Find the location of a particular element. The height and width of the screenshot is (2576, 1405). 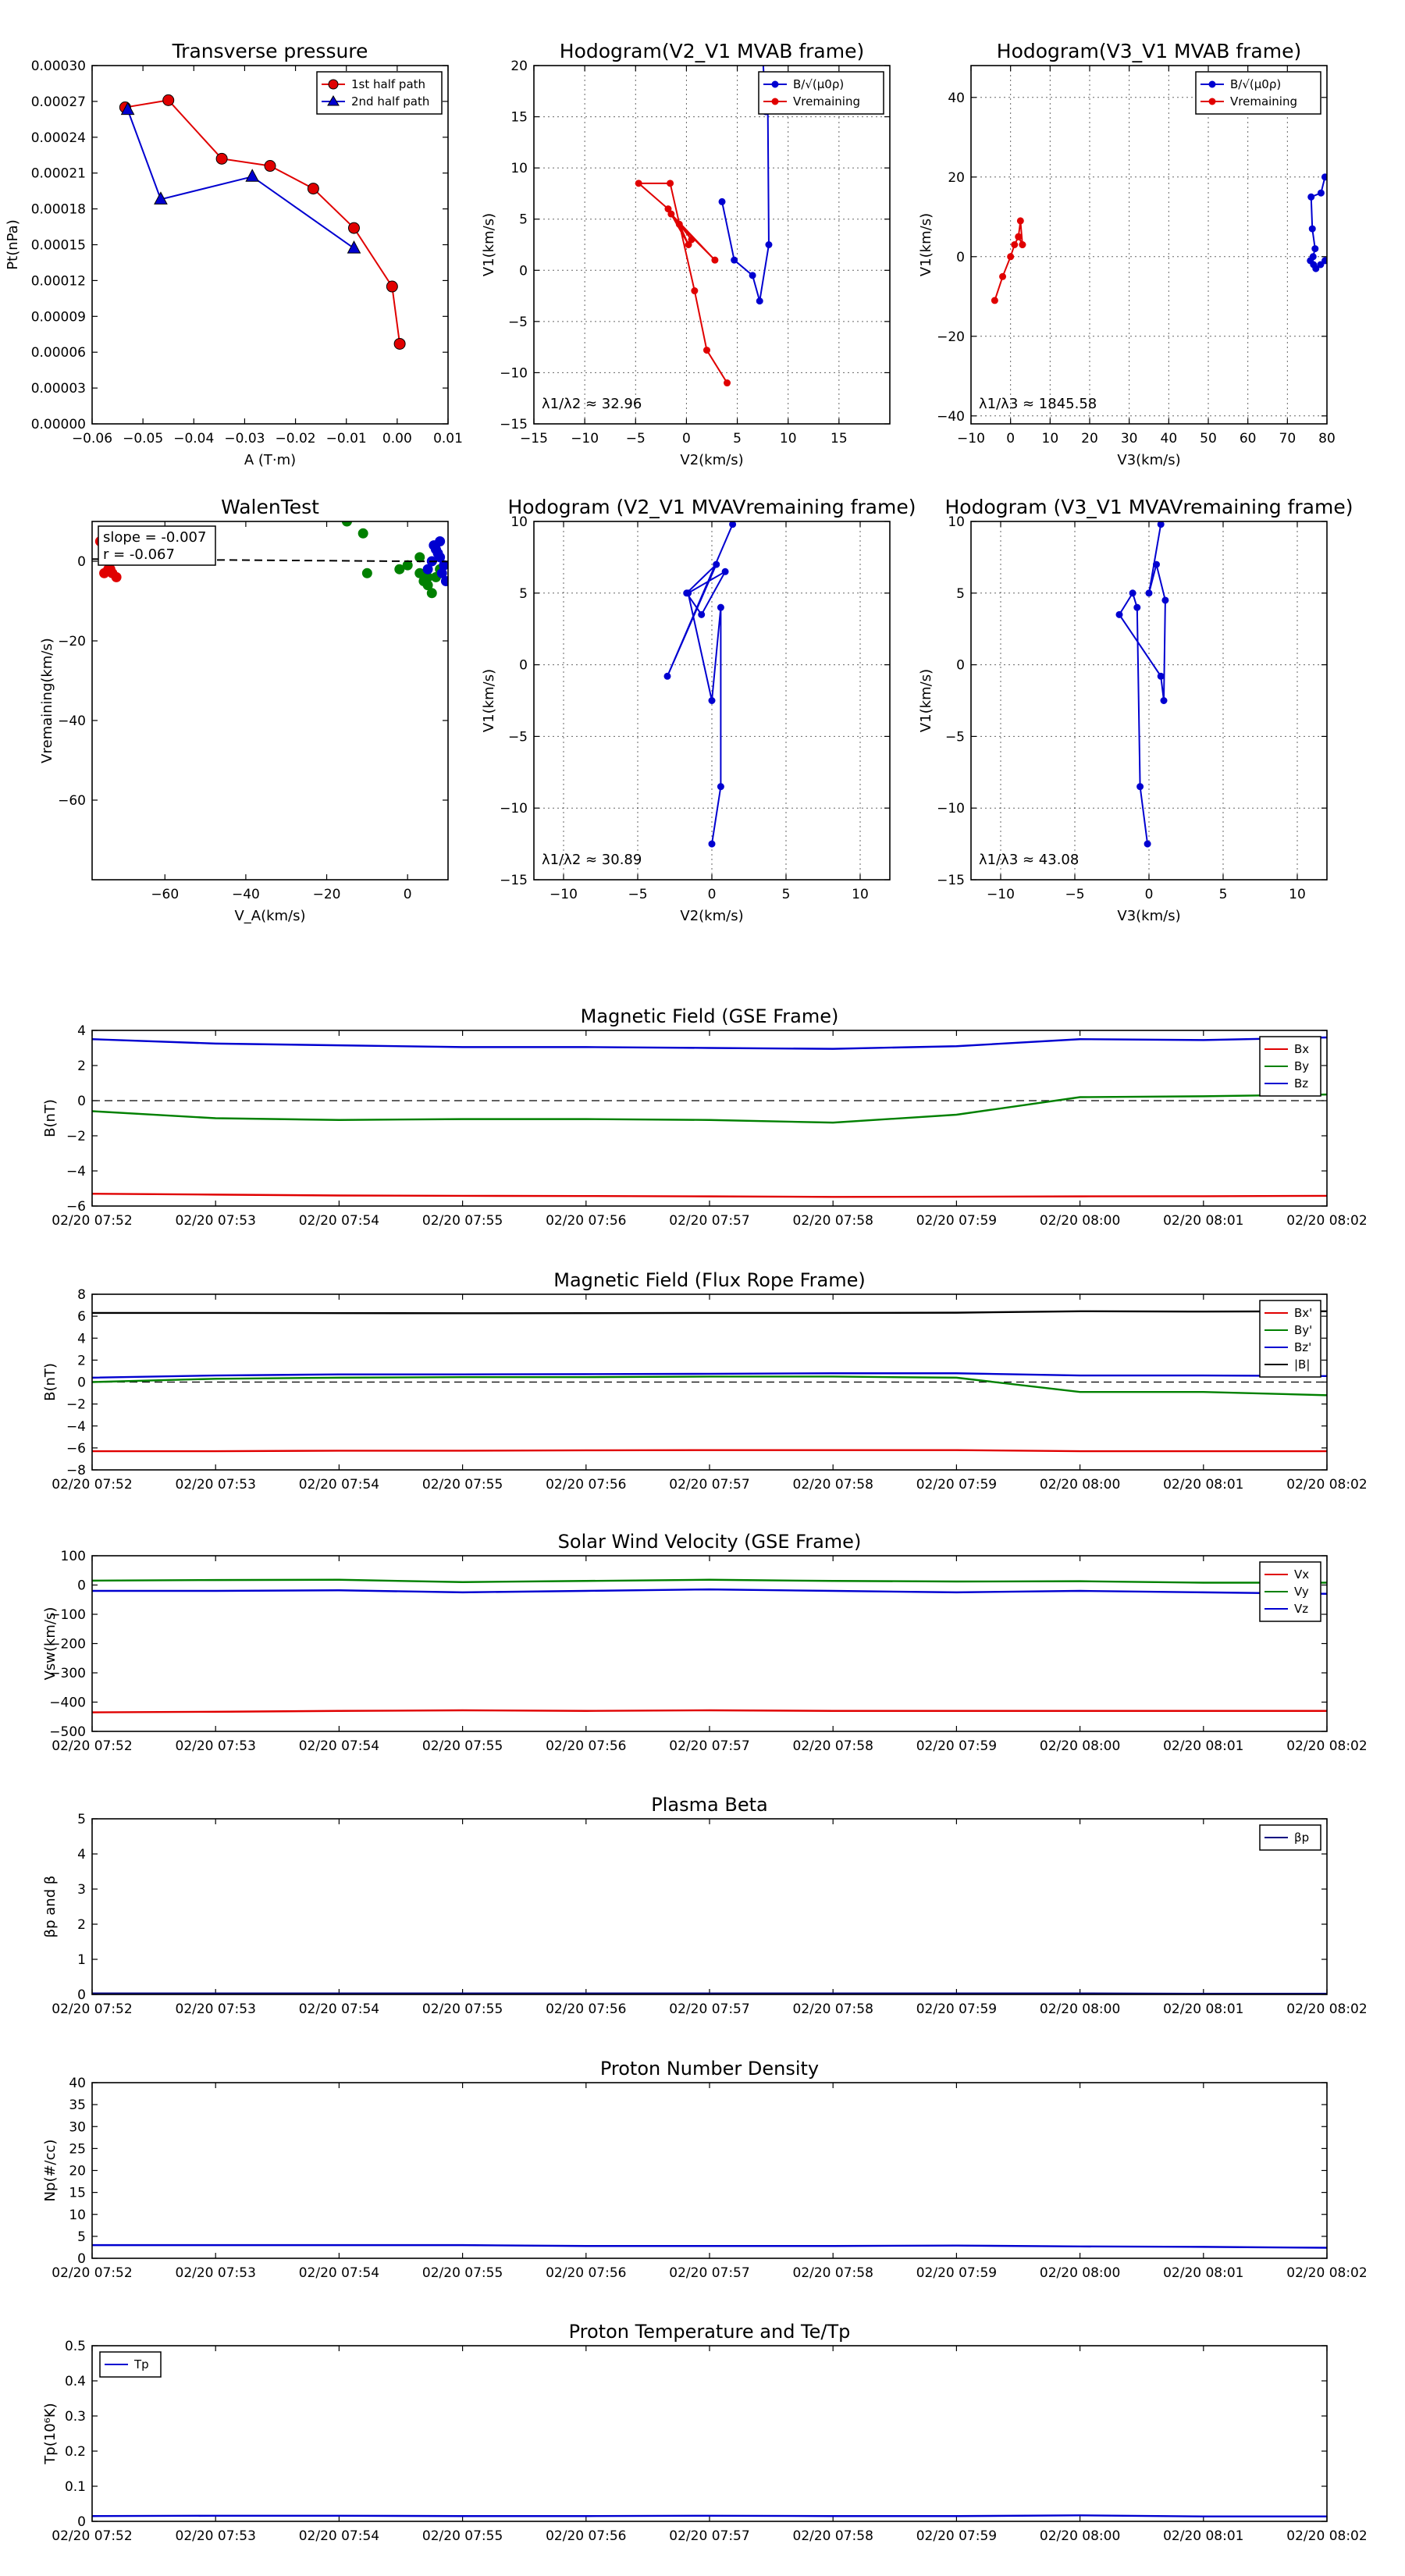

y-tick-label: −15 is located at coordinates (514, 880).